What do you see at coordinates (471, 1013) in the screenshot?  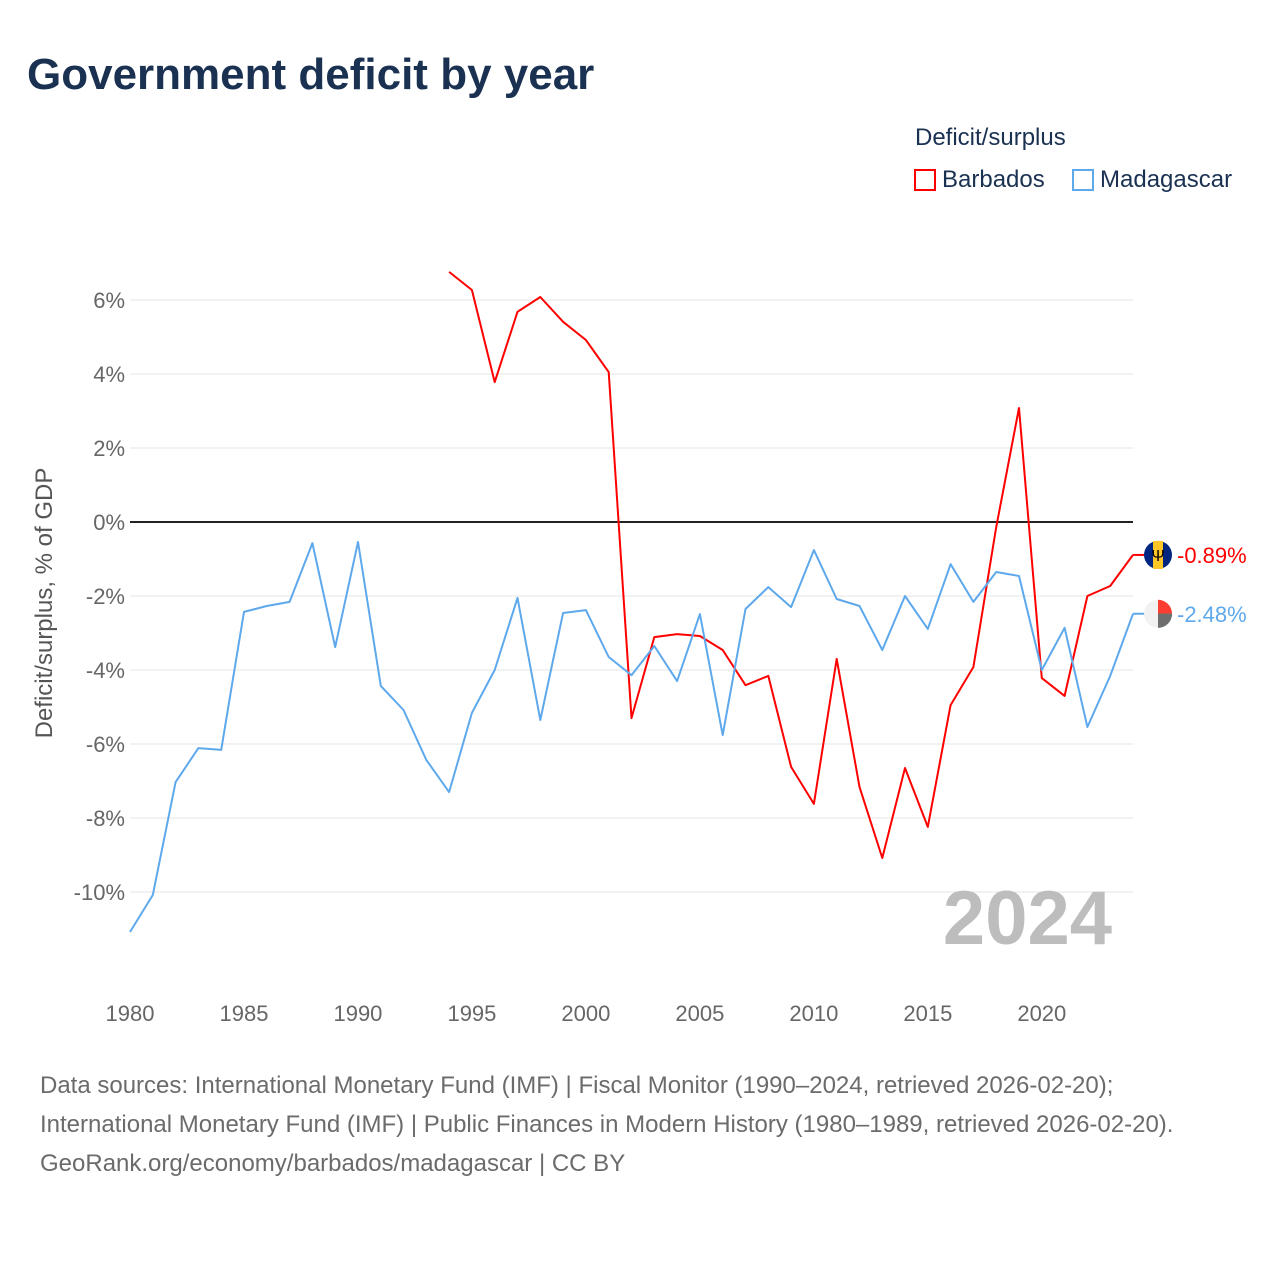 I see `x-tick-label: 1995` at bounding box center [471, 1013].